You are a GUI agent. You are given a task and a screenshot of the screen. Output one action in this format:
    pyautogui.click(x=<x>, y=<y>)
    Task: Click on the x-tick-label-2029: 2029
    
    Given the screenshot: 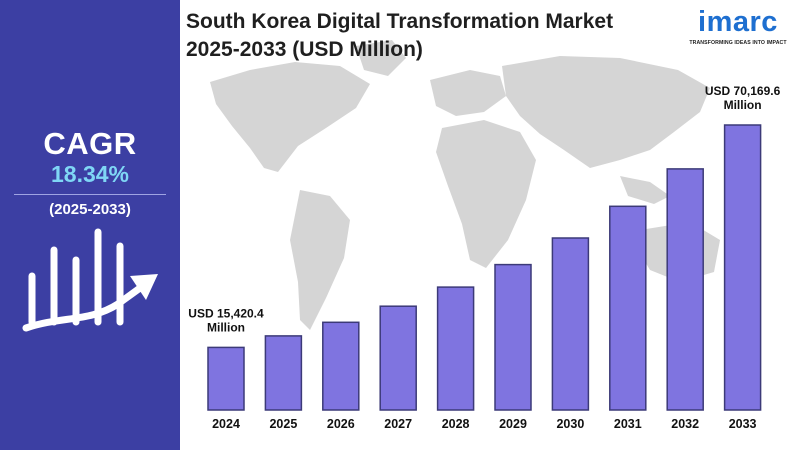 What is the action you would take?
    pyautogui.click(x=513, y=424)
    